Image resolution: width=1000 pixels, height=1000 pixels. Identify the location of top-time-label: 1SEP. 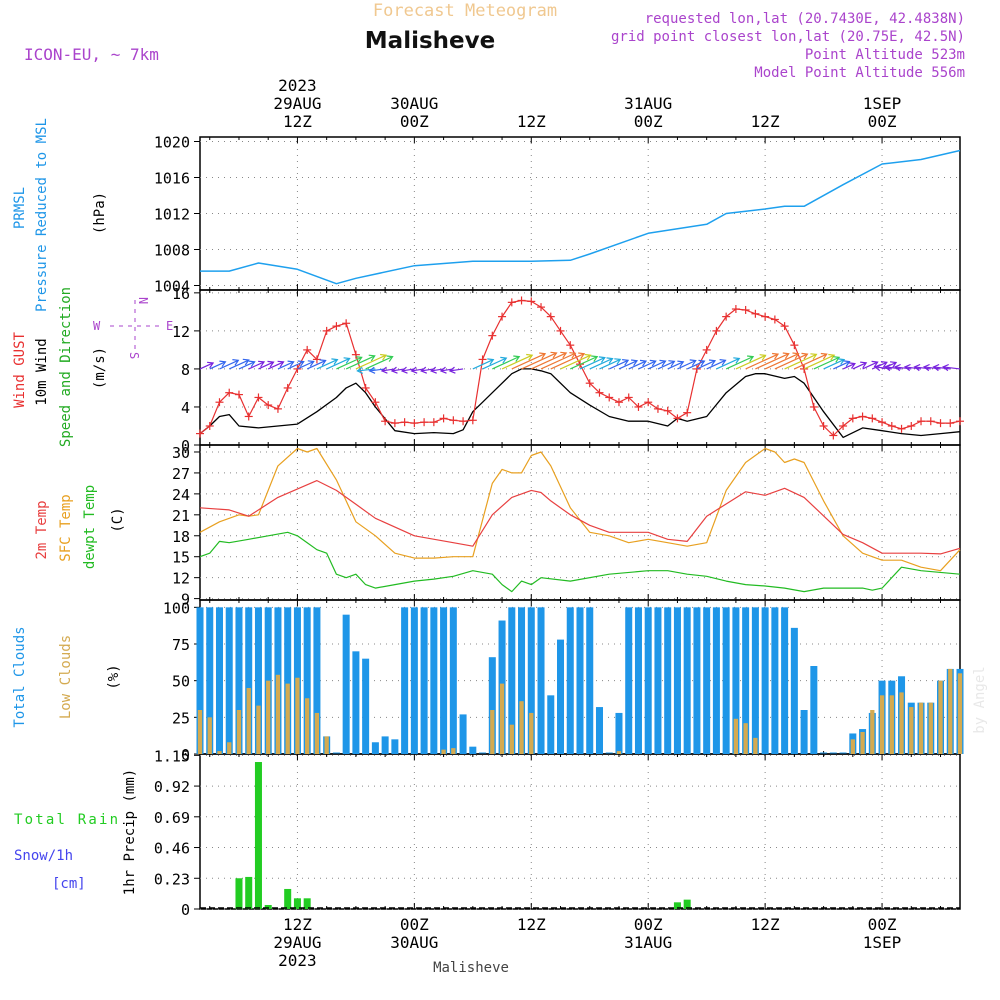
(882, 103).